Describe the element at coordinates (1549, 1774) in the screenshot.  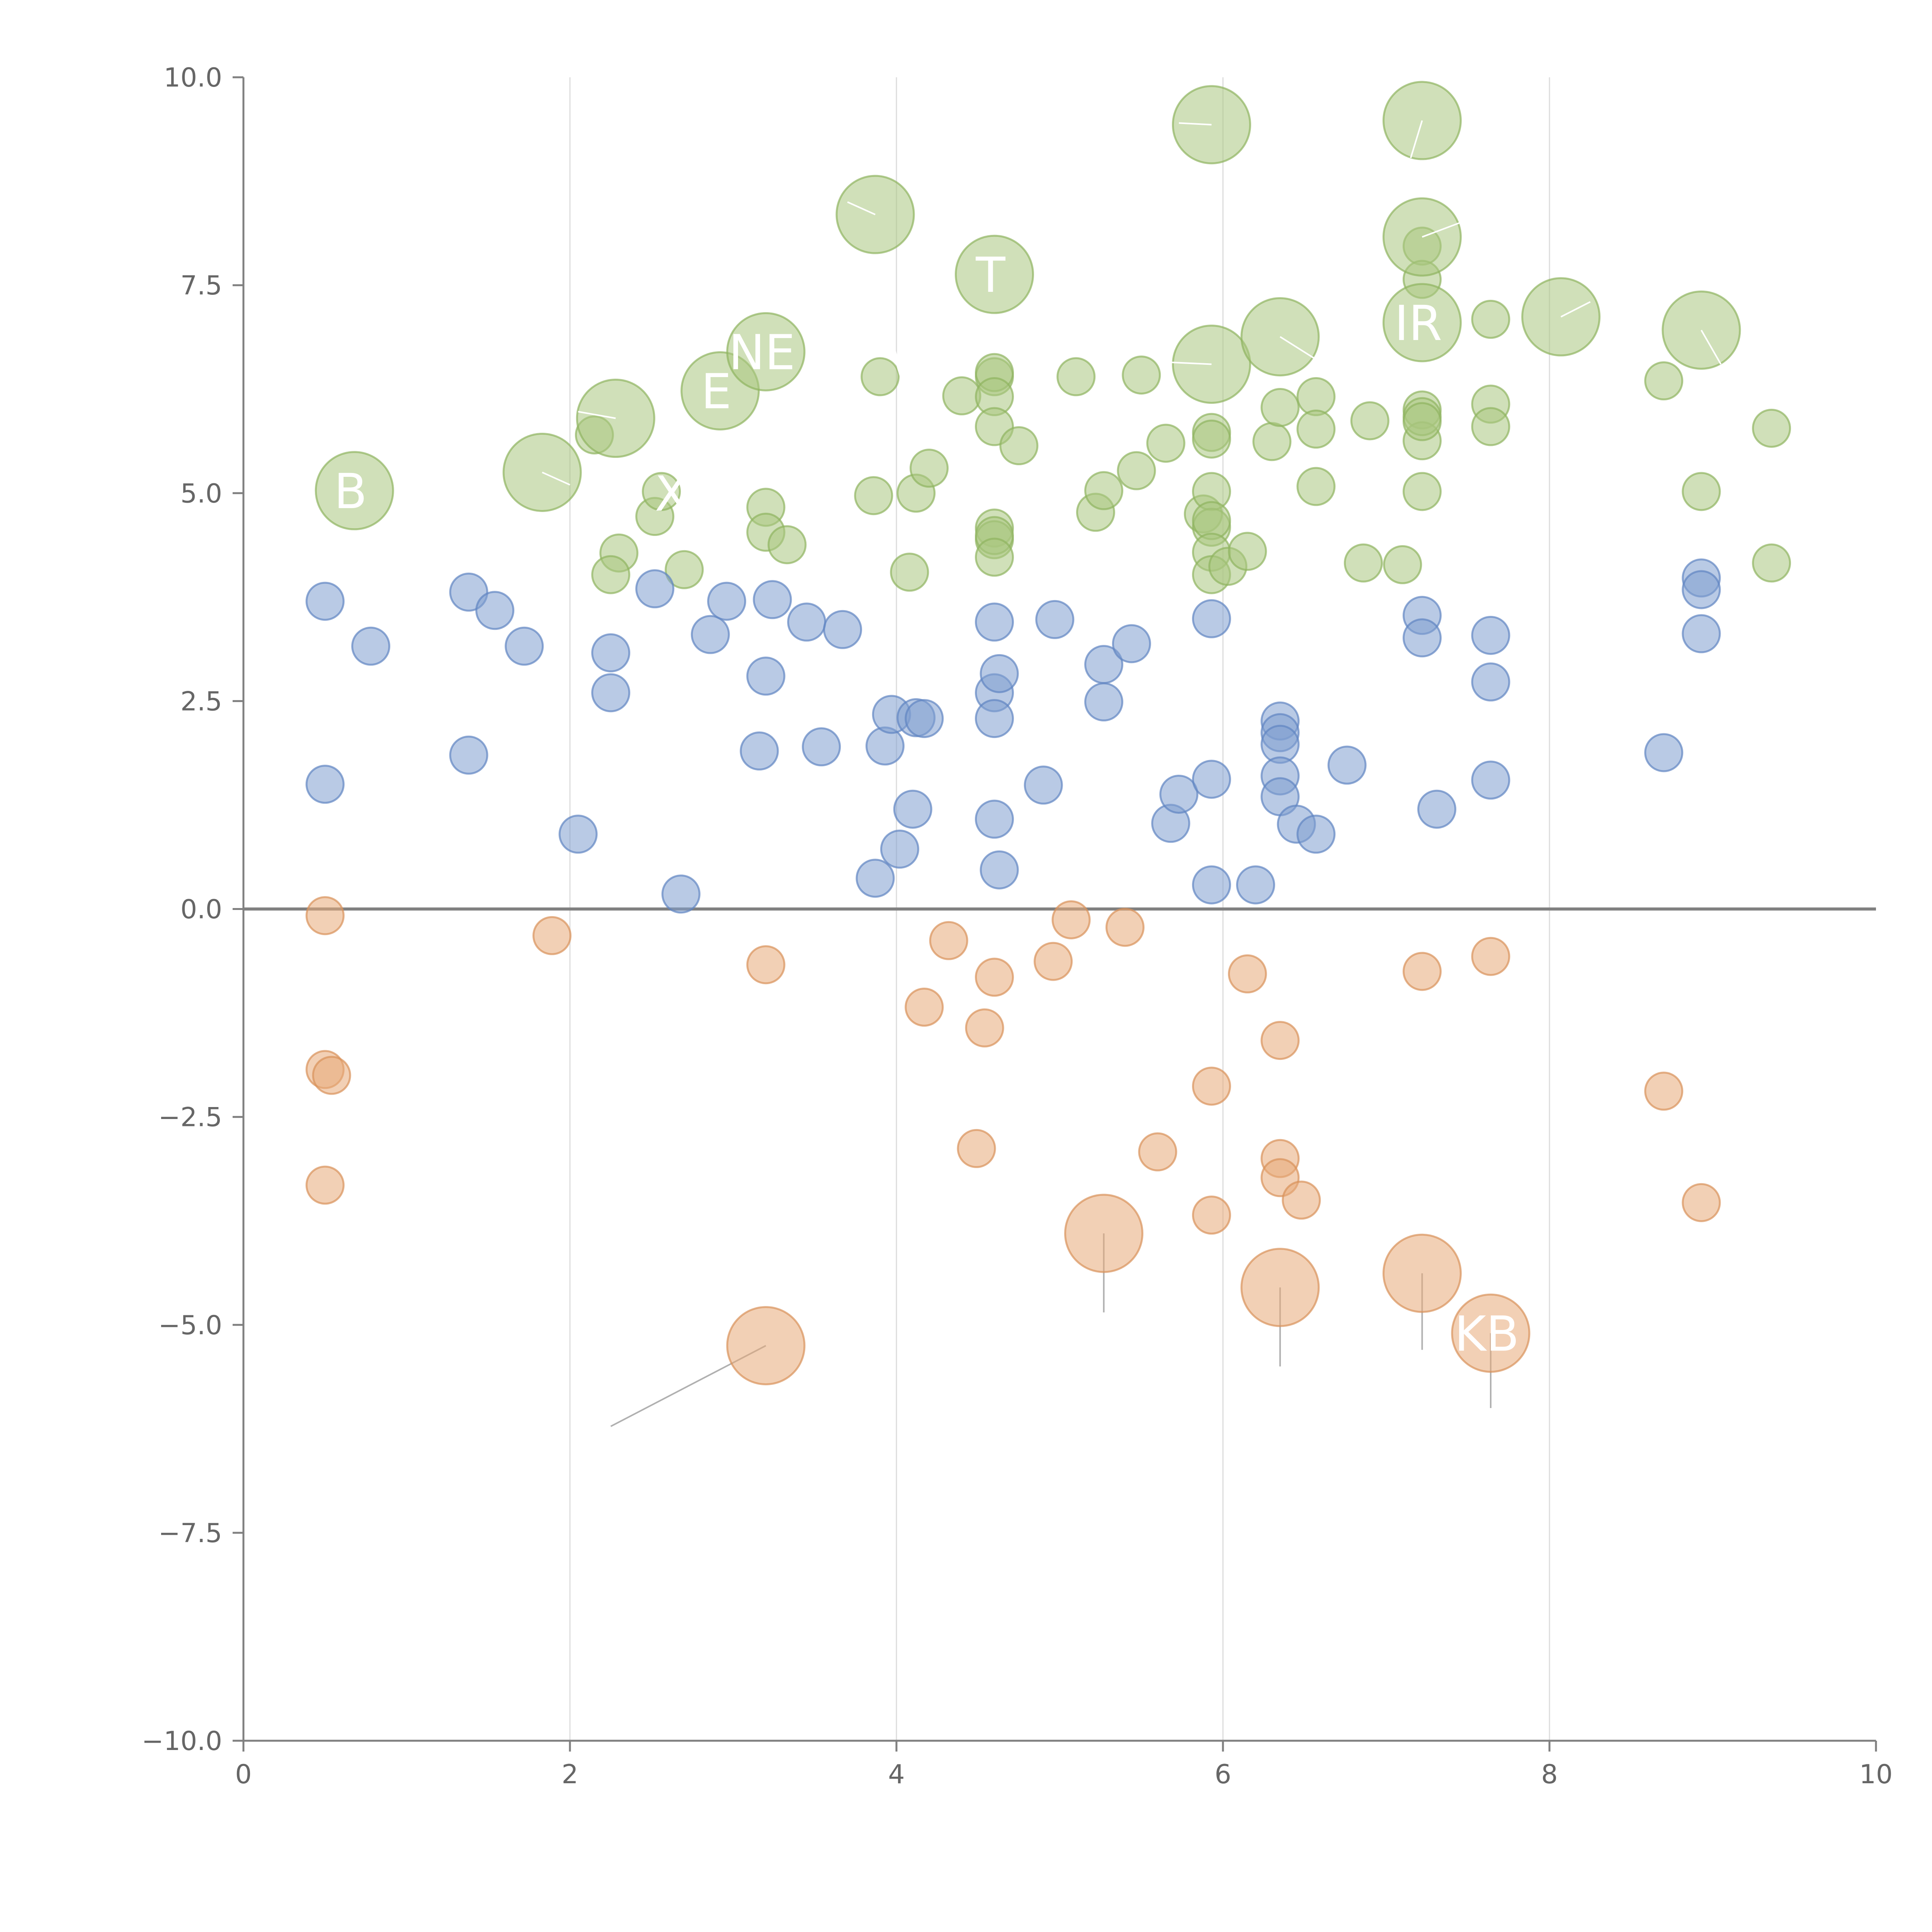
I see `x-tick-label: 8` at that location.